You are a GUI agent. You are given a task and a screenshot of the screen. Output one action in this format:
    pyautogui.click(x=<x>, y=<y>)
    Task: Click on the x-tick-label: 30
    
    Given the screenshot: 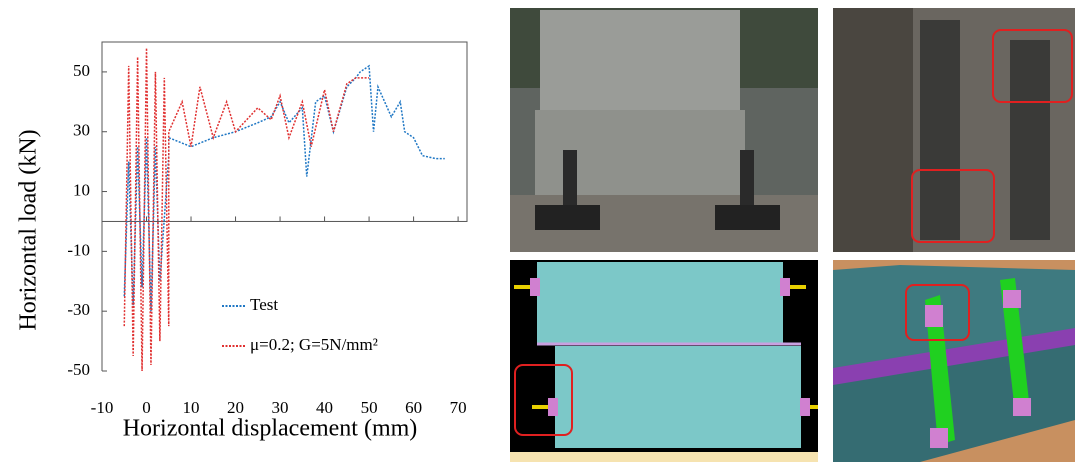 What is the action you would take?
    pyautogui.click(x=280, y=407)
    